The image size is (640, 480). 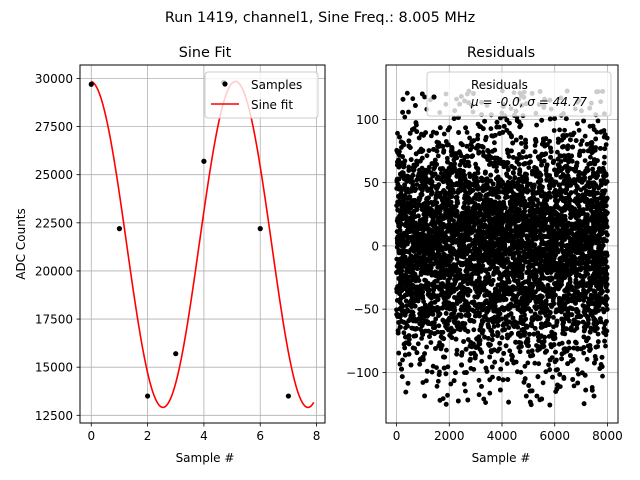 What do you see at coordinates (225, 84) in the screenshot?
I see `legend-samples-marker` at bounding box center [225, 84].